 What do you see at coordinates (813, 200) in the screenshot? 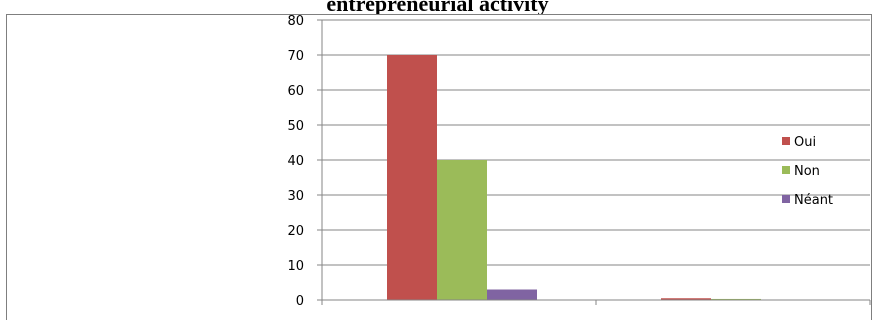
I see `legend-label: Néant` at bounding box center [813, 200].